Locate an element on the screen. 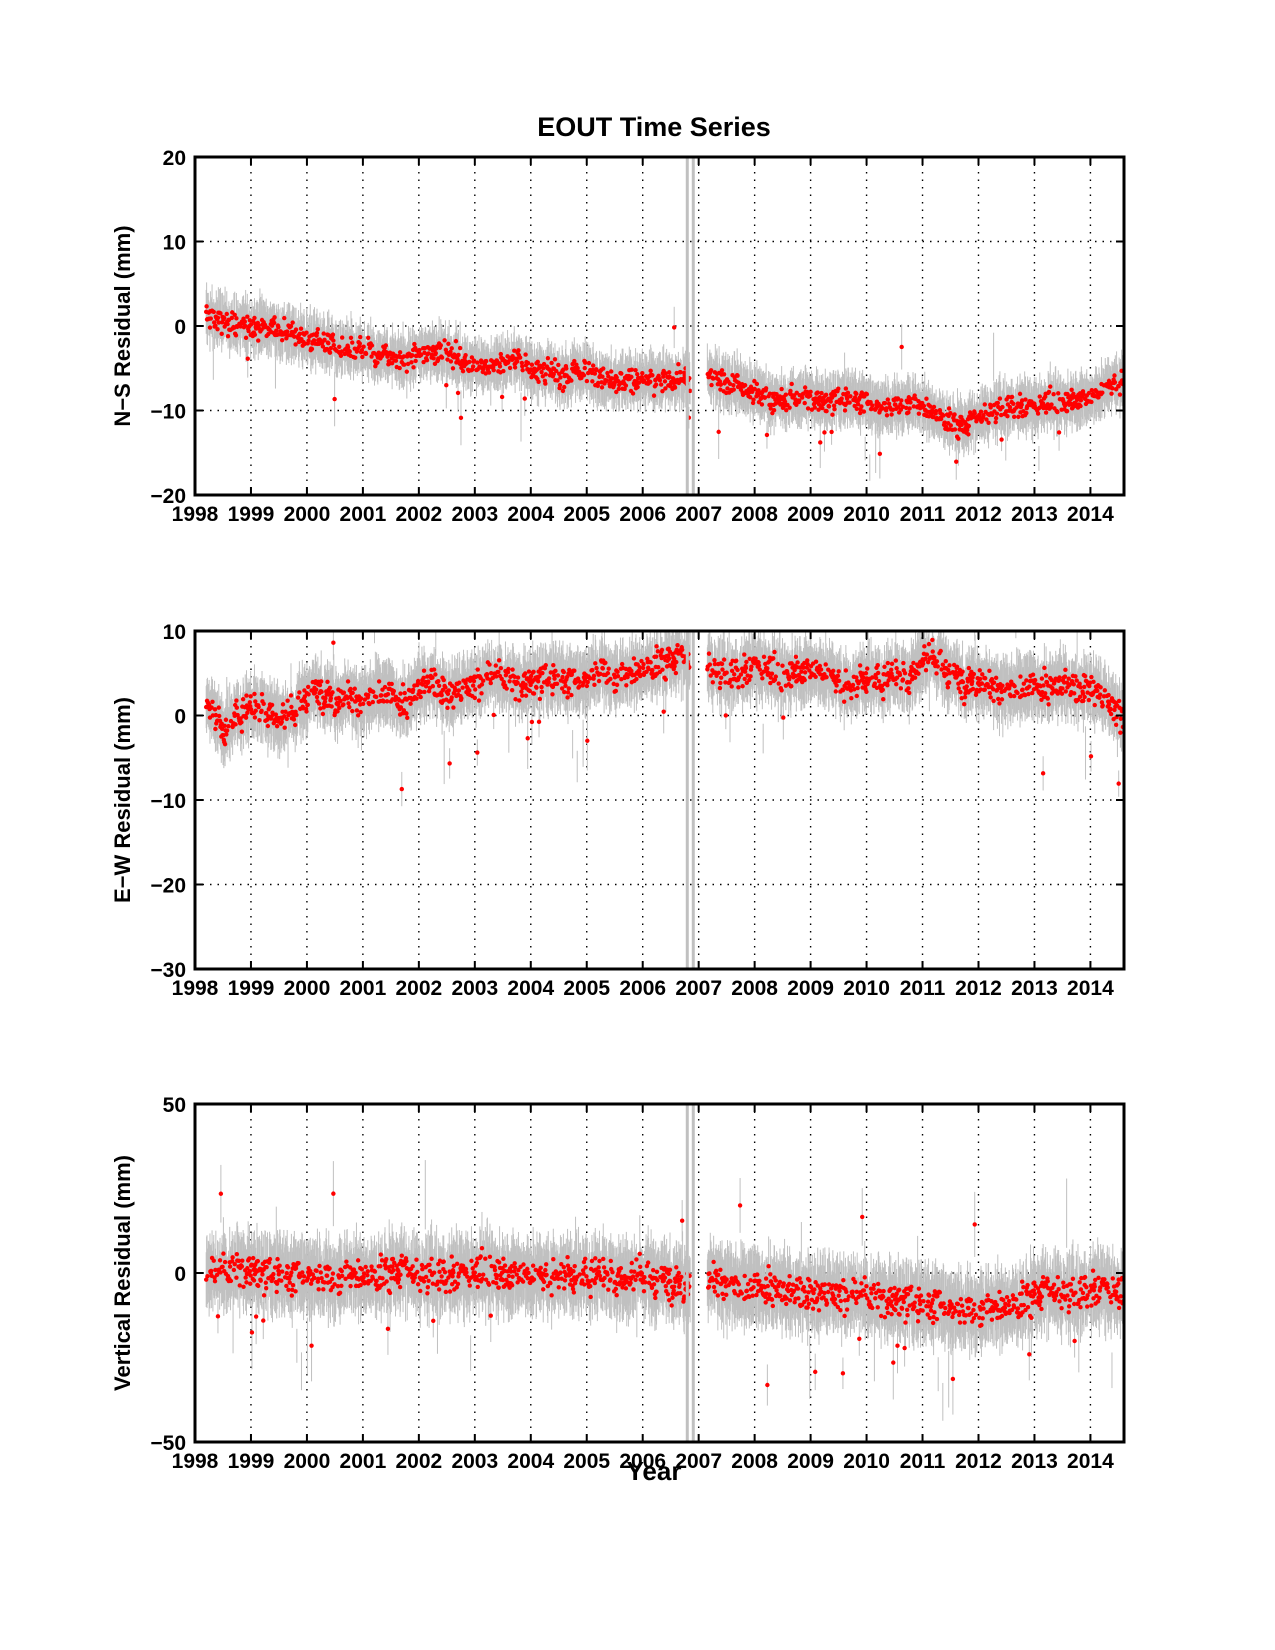 The width and height of the screenshot is (1275, 1650). y-tick-label: 10 is located at coordinates (174, 243).